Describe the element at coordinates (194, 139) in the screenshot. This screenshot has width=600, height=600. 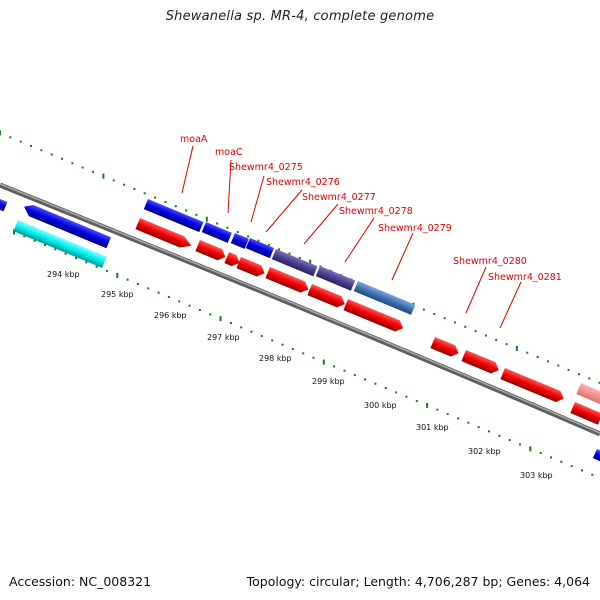
I see `gene-label-moaA: moaA` at that location.